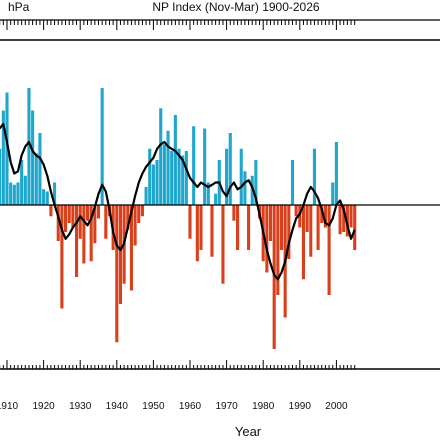 Image resolution: width=440 pixels, height=440 pixels. Describe the element at coordinates (66, 218) in the screenshot. I see `bar-1926` at that location.